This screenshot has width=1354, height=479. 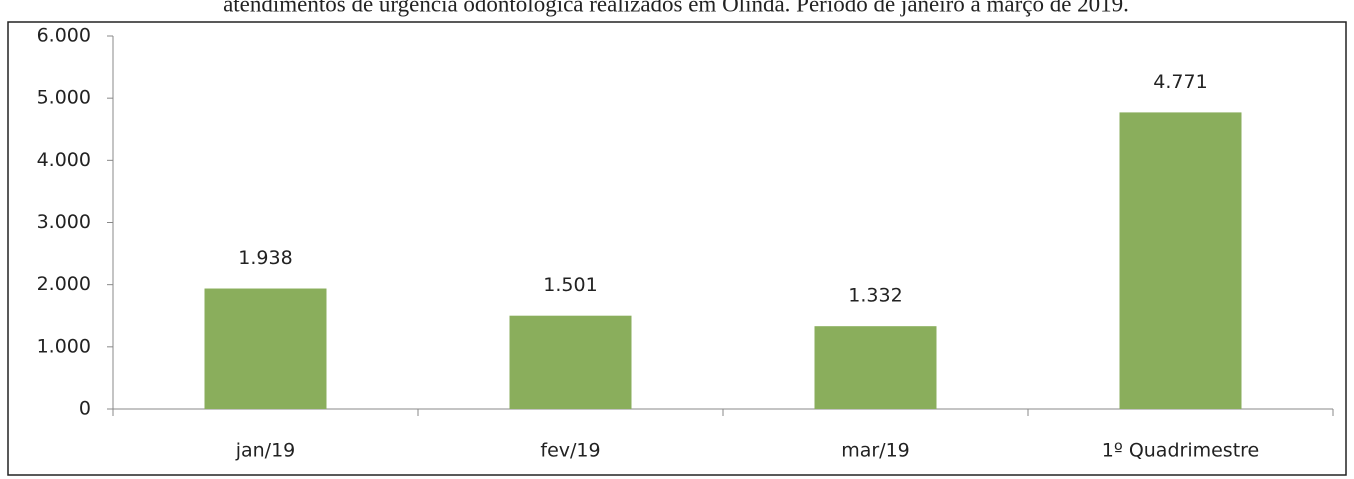 I want to click on data-label: 1.332, so click(x=875, y=296).